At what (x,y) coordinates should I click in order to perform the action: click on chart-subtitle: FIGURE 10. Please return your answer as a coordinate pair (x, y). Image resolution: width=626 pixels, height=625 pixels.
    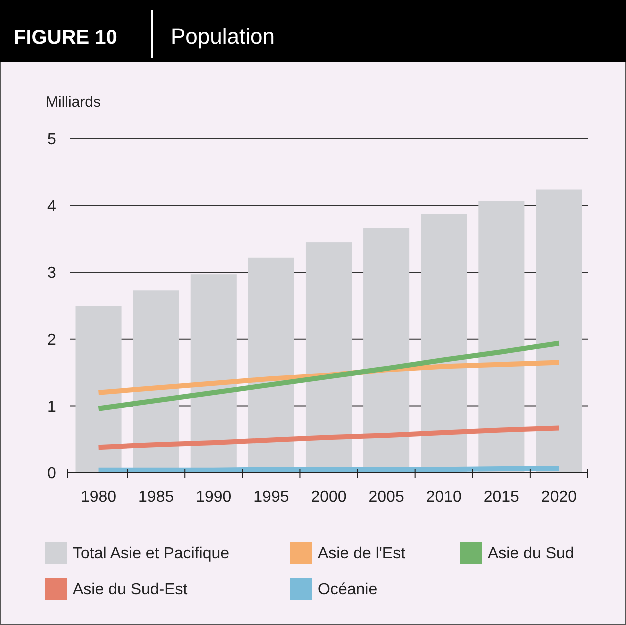
    Looking at the image, I should click on (66, 38).